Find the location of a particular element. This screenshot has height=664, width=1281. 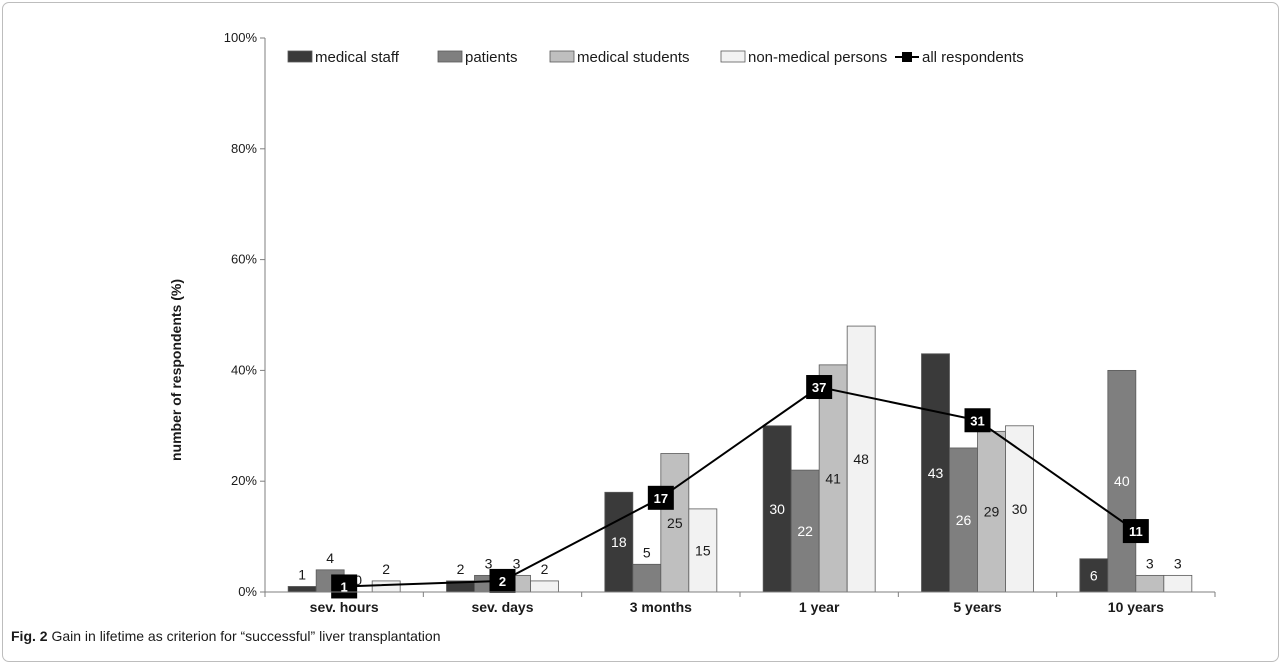

y-tick-label: 40% is located at coordinates (244, 369).